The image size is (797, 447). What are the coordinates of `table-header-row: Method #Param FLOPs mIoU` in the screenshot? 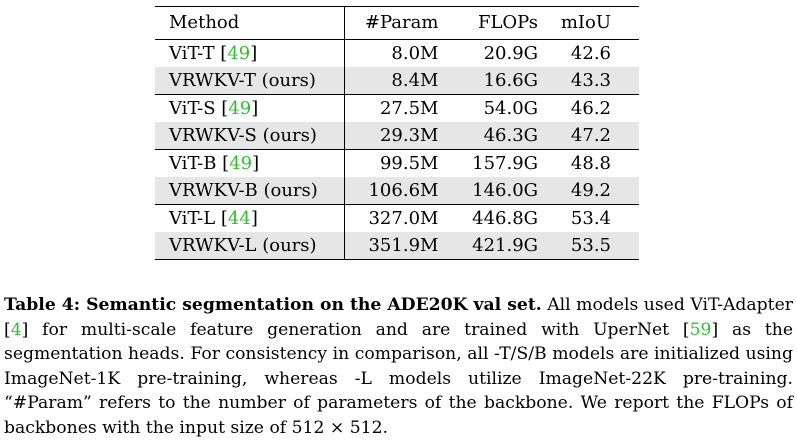 It's located at (397, 23).